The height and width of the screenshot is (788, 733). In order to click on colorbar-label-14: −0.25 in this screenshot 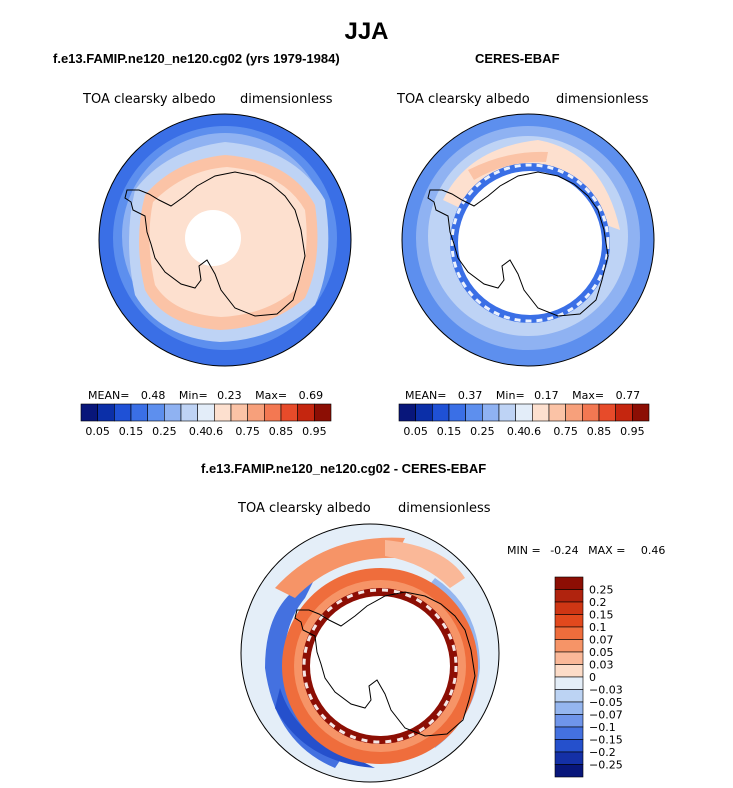, I will do `click(606, 765)`.